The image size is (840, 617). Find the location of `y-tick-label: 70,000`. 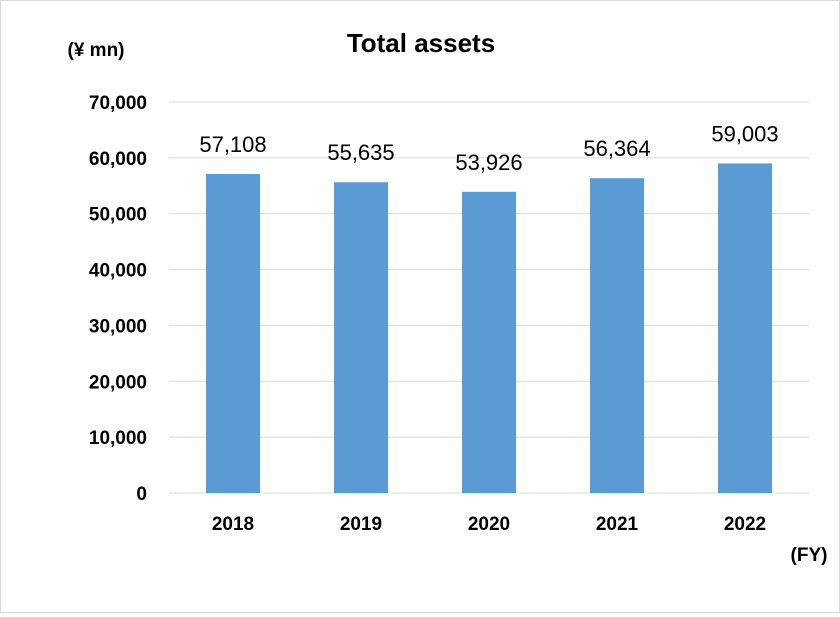

y-tick-label: 70,000 is located at coordinates (118, 103).